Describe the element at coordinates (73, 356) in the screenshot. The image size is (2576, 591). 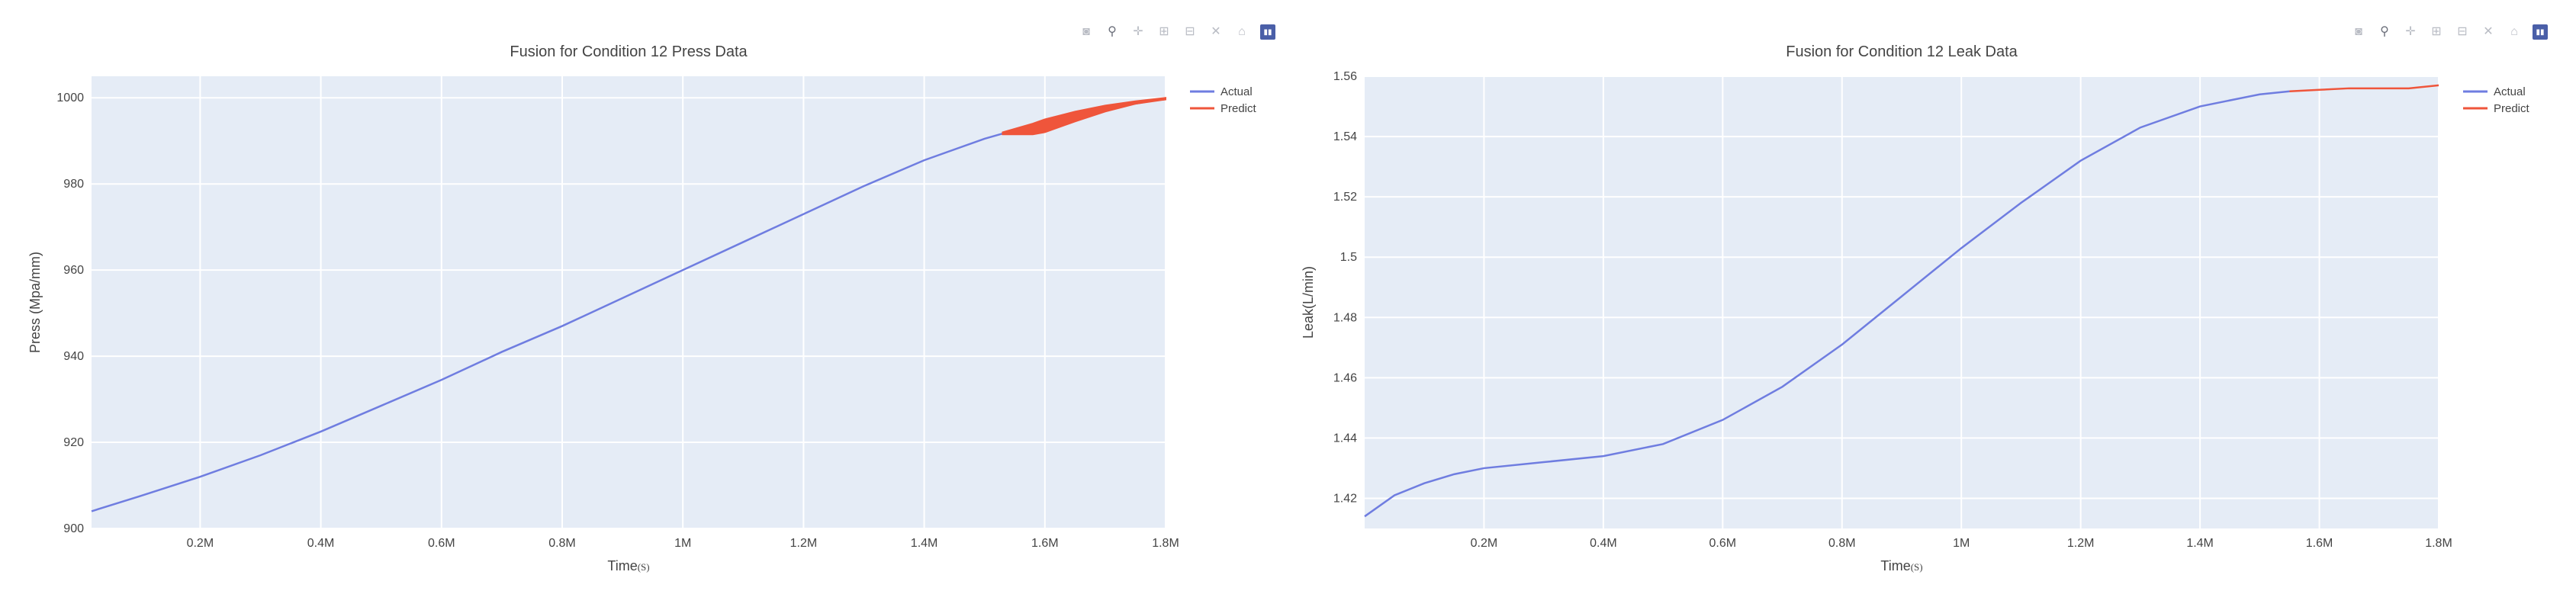
I see `y-tick-label: 940` at that location.